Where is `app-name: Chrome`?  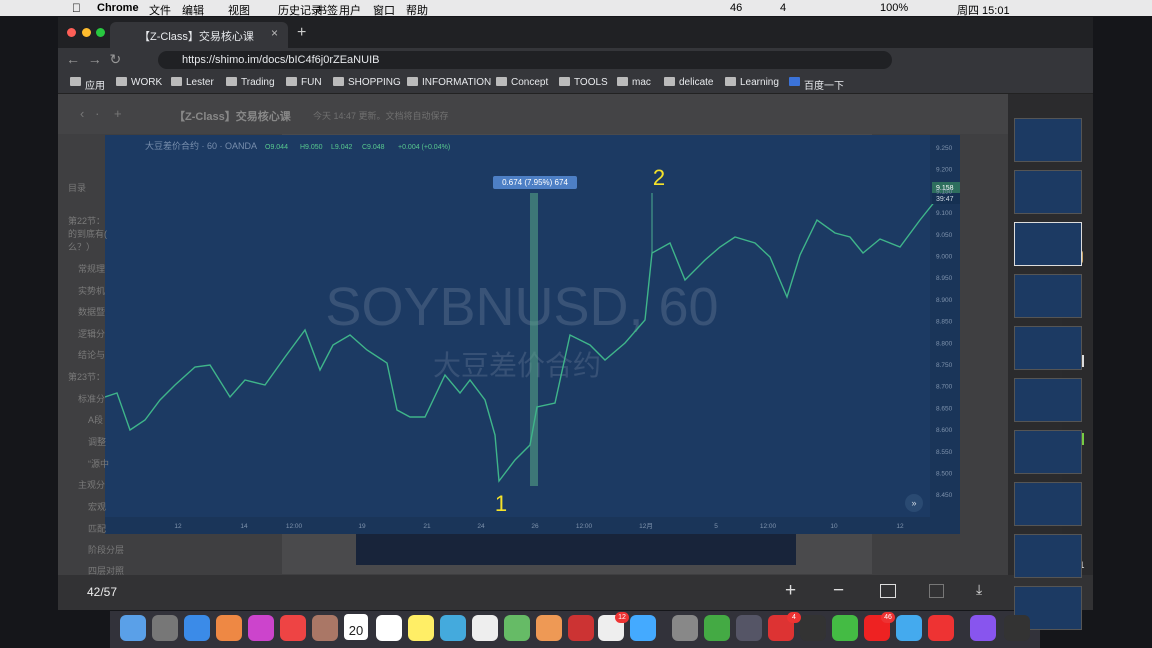 app-name: Chrome is located at coordinates (118, 8).